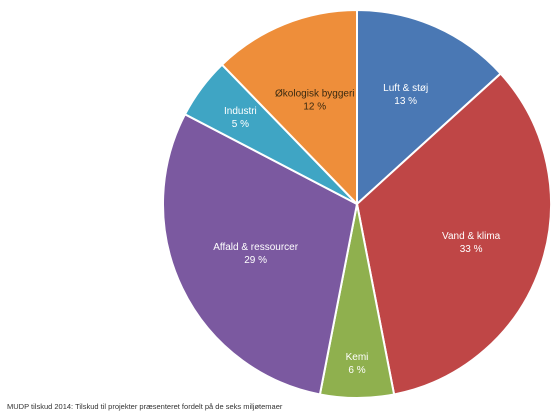  I want to click on slice-name-label: Økologisk byggeri, so click(314, 94).